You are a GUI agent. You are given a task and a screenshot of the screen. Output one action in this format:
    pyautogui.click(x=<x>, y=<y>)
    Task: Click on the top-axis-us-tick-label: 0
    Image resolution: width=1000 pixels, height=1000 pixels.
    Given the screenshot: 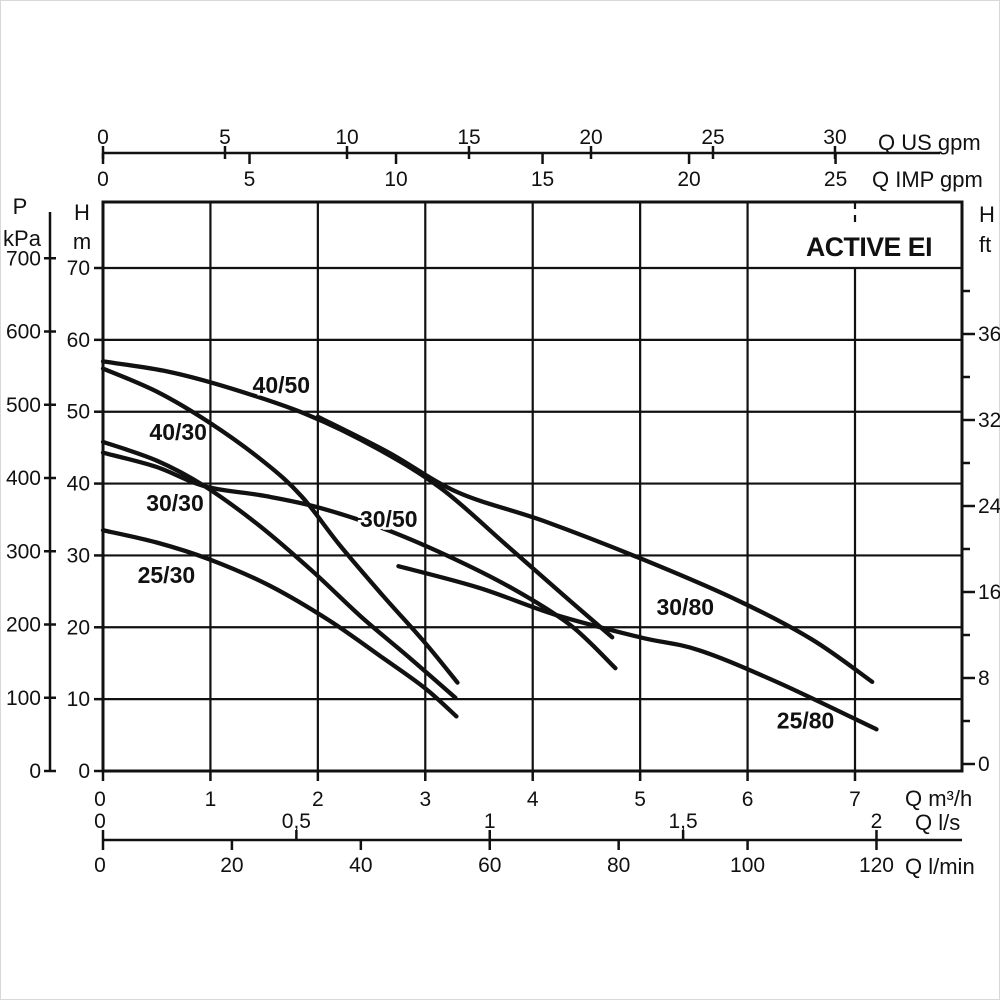 What is the action you would take?
    pyautogui.click(x=103, y=137)
    